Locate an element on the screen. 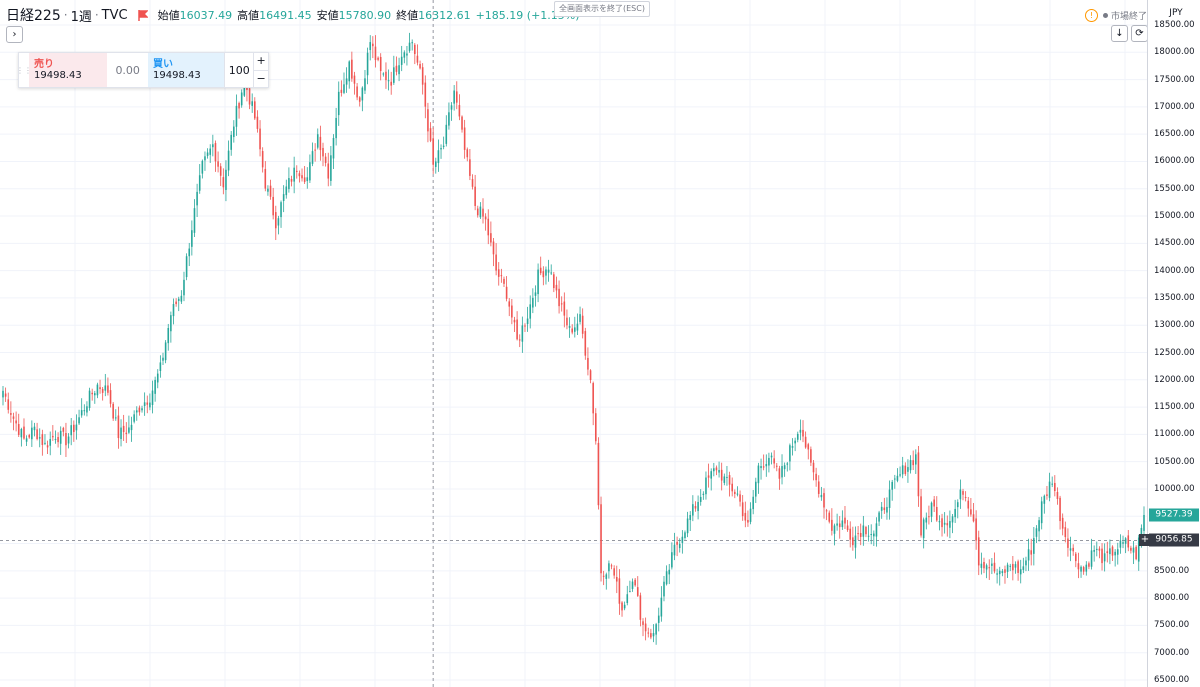  arrow-down-icon: ↓ is located at coordinates (1119, 33).